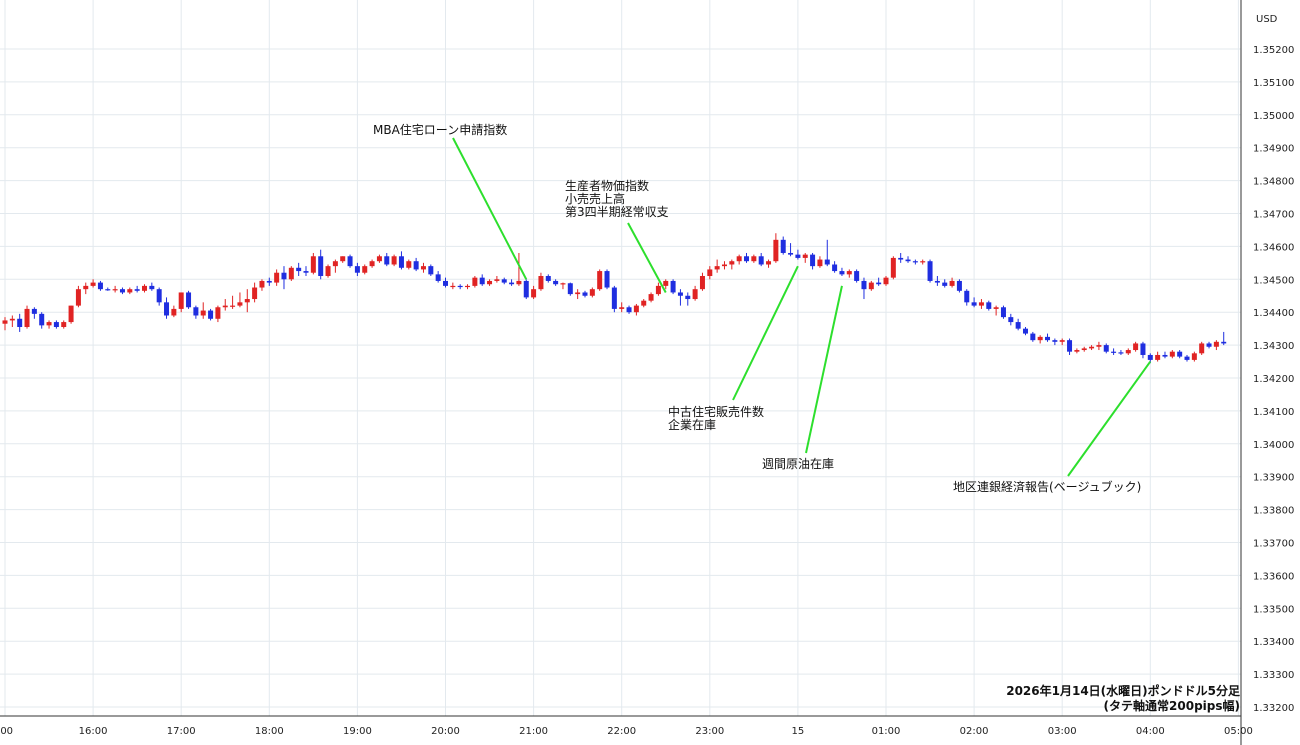 The image size is (1300, 745). I want to click on y-tick-label: 1.34800, so click(1273, 182).